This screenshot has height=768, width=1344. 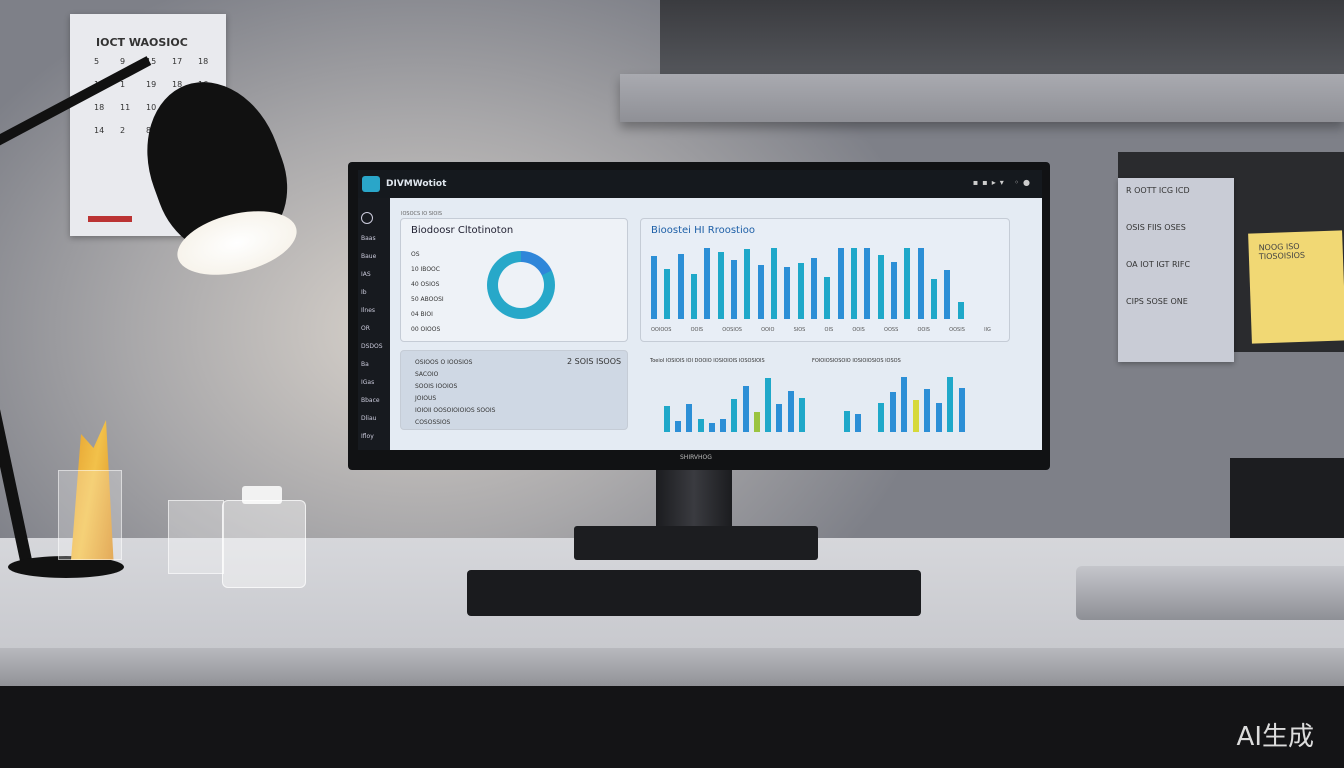 I want to click on sidebar-item: IAS, so click(x=366, y=274).